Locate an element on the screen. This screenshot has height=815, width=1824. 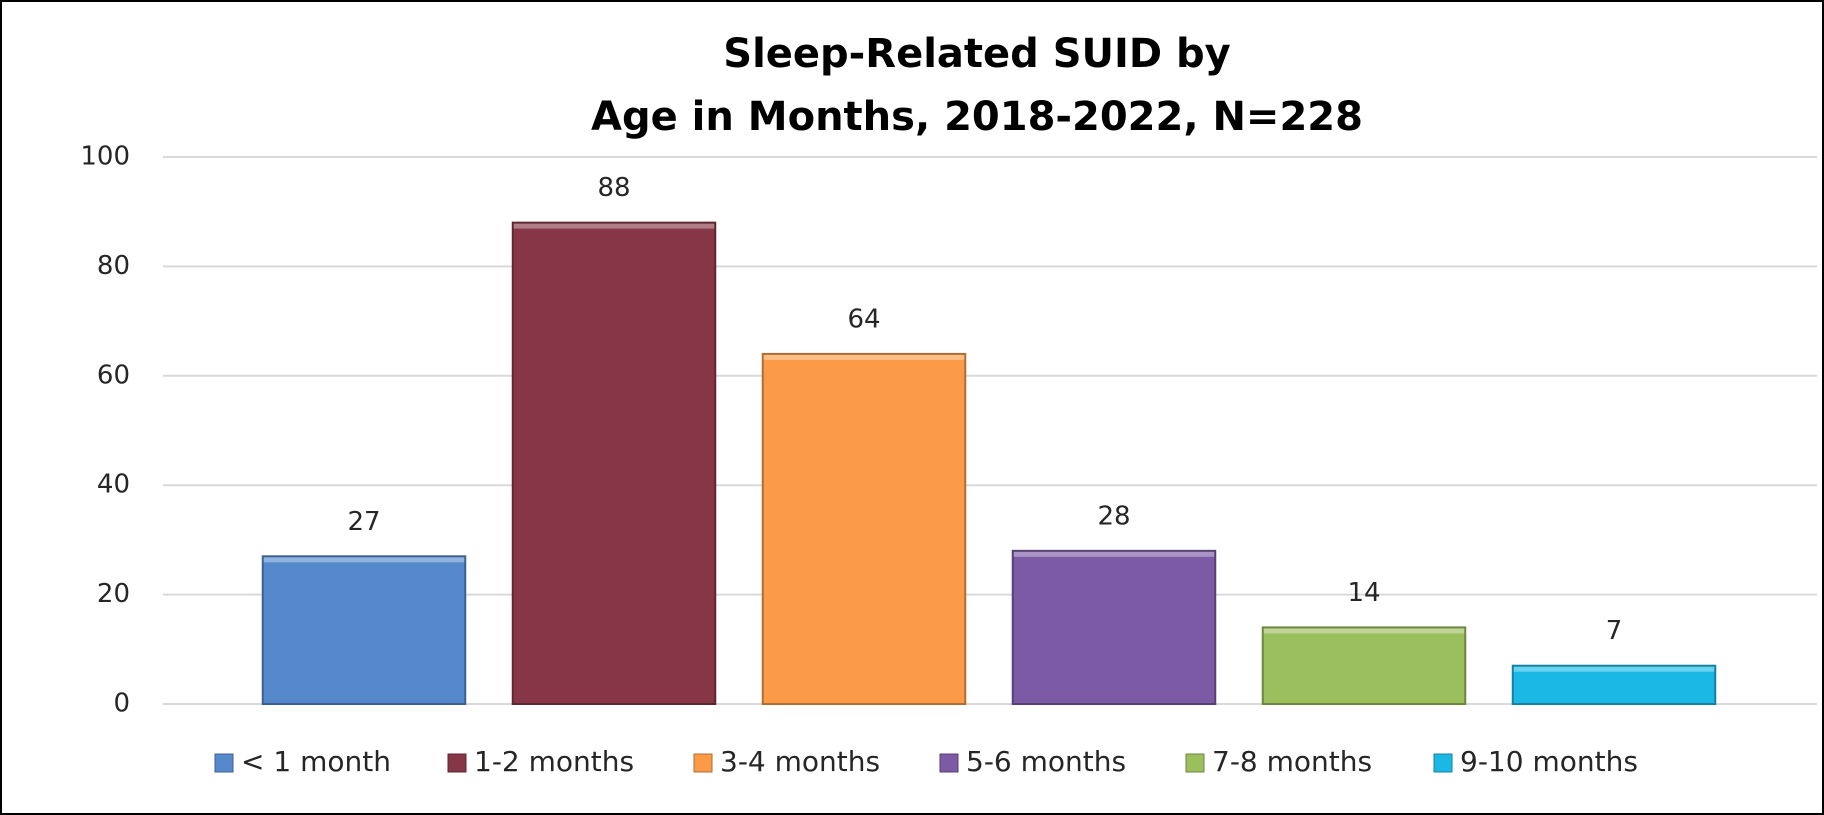
data-label: 14 is located at coordinates (1363, 593).